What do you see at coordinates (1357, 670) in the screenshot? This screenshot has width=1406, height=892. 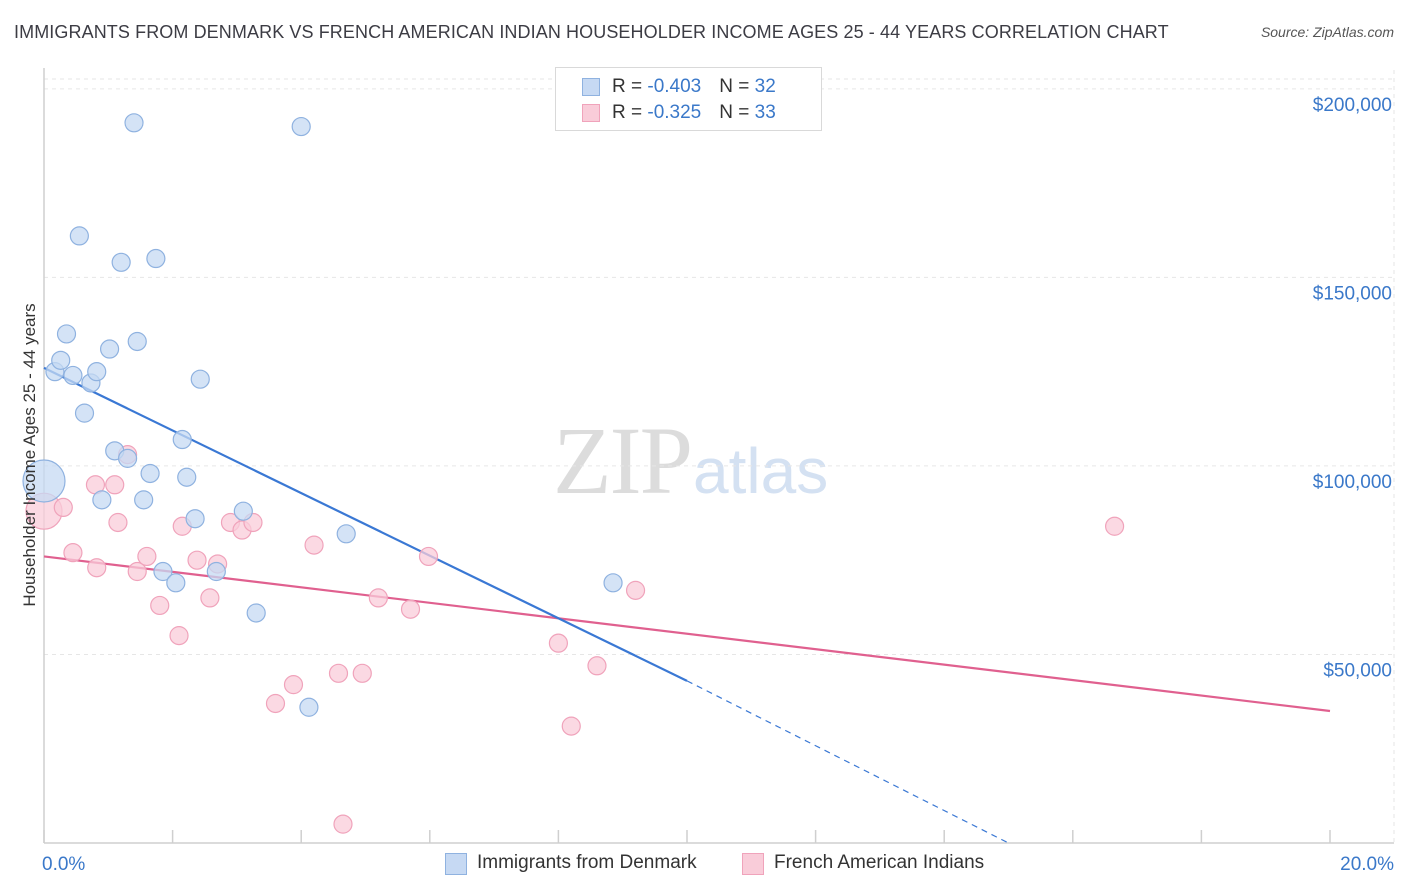 I see `y-tick-label: $50,000` at bounding box center [1357, 670].